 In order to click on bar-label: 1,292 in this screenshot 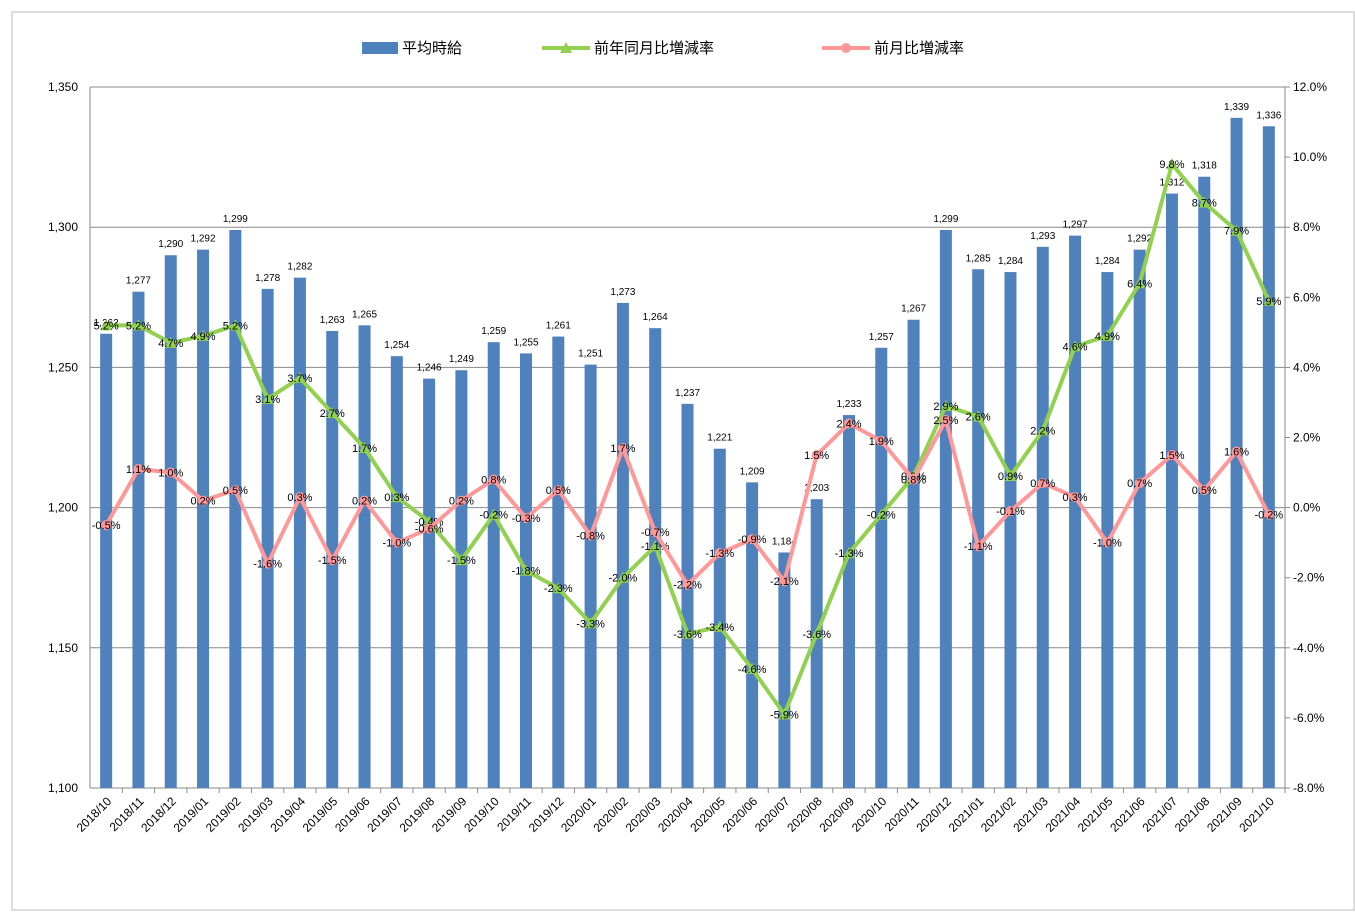, I will do `click(1139, 239)`.